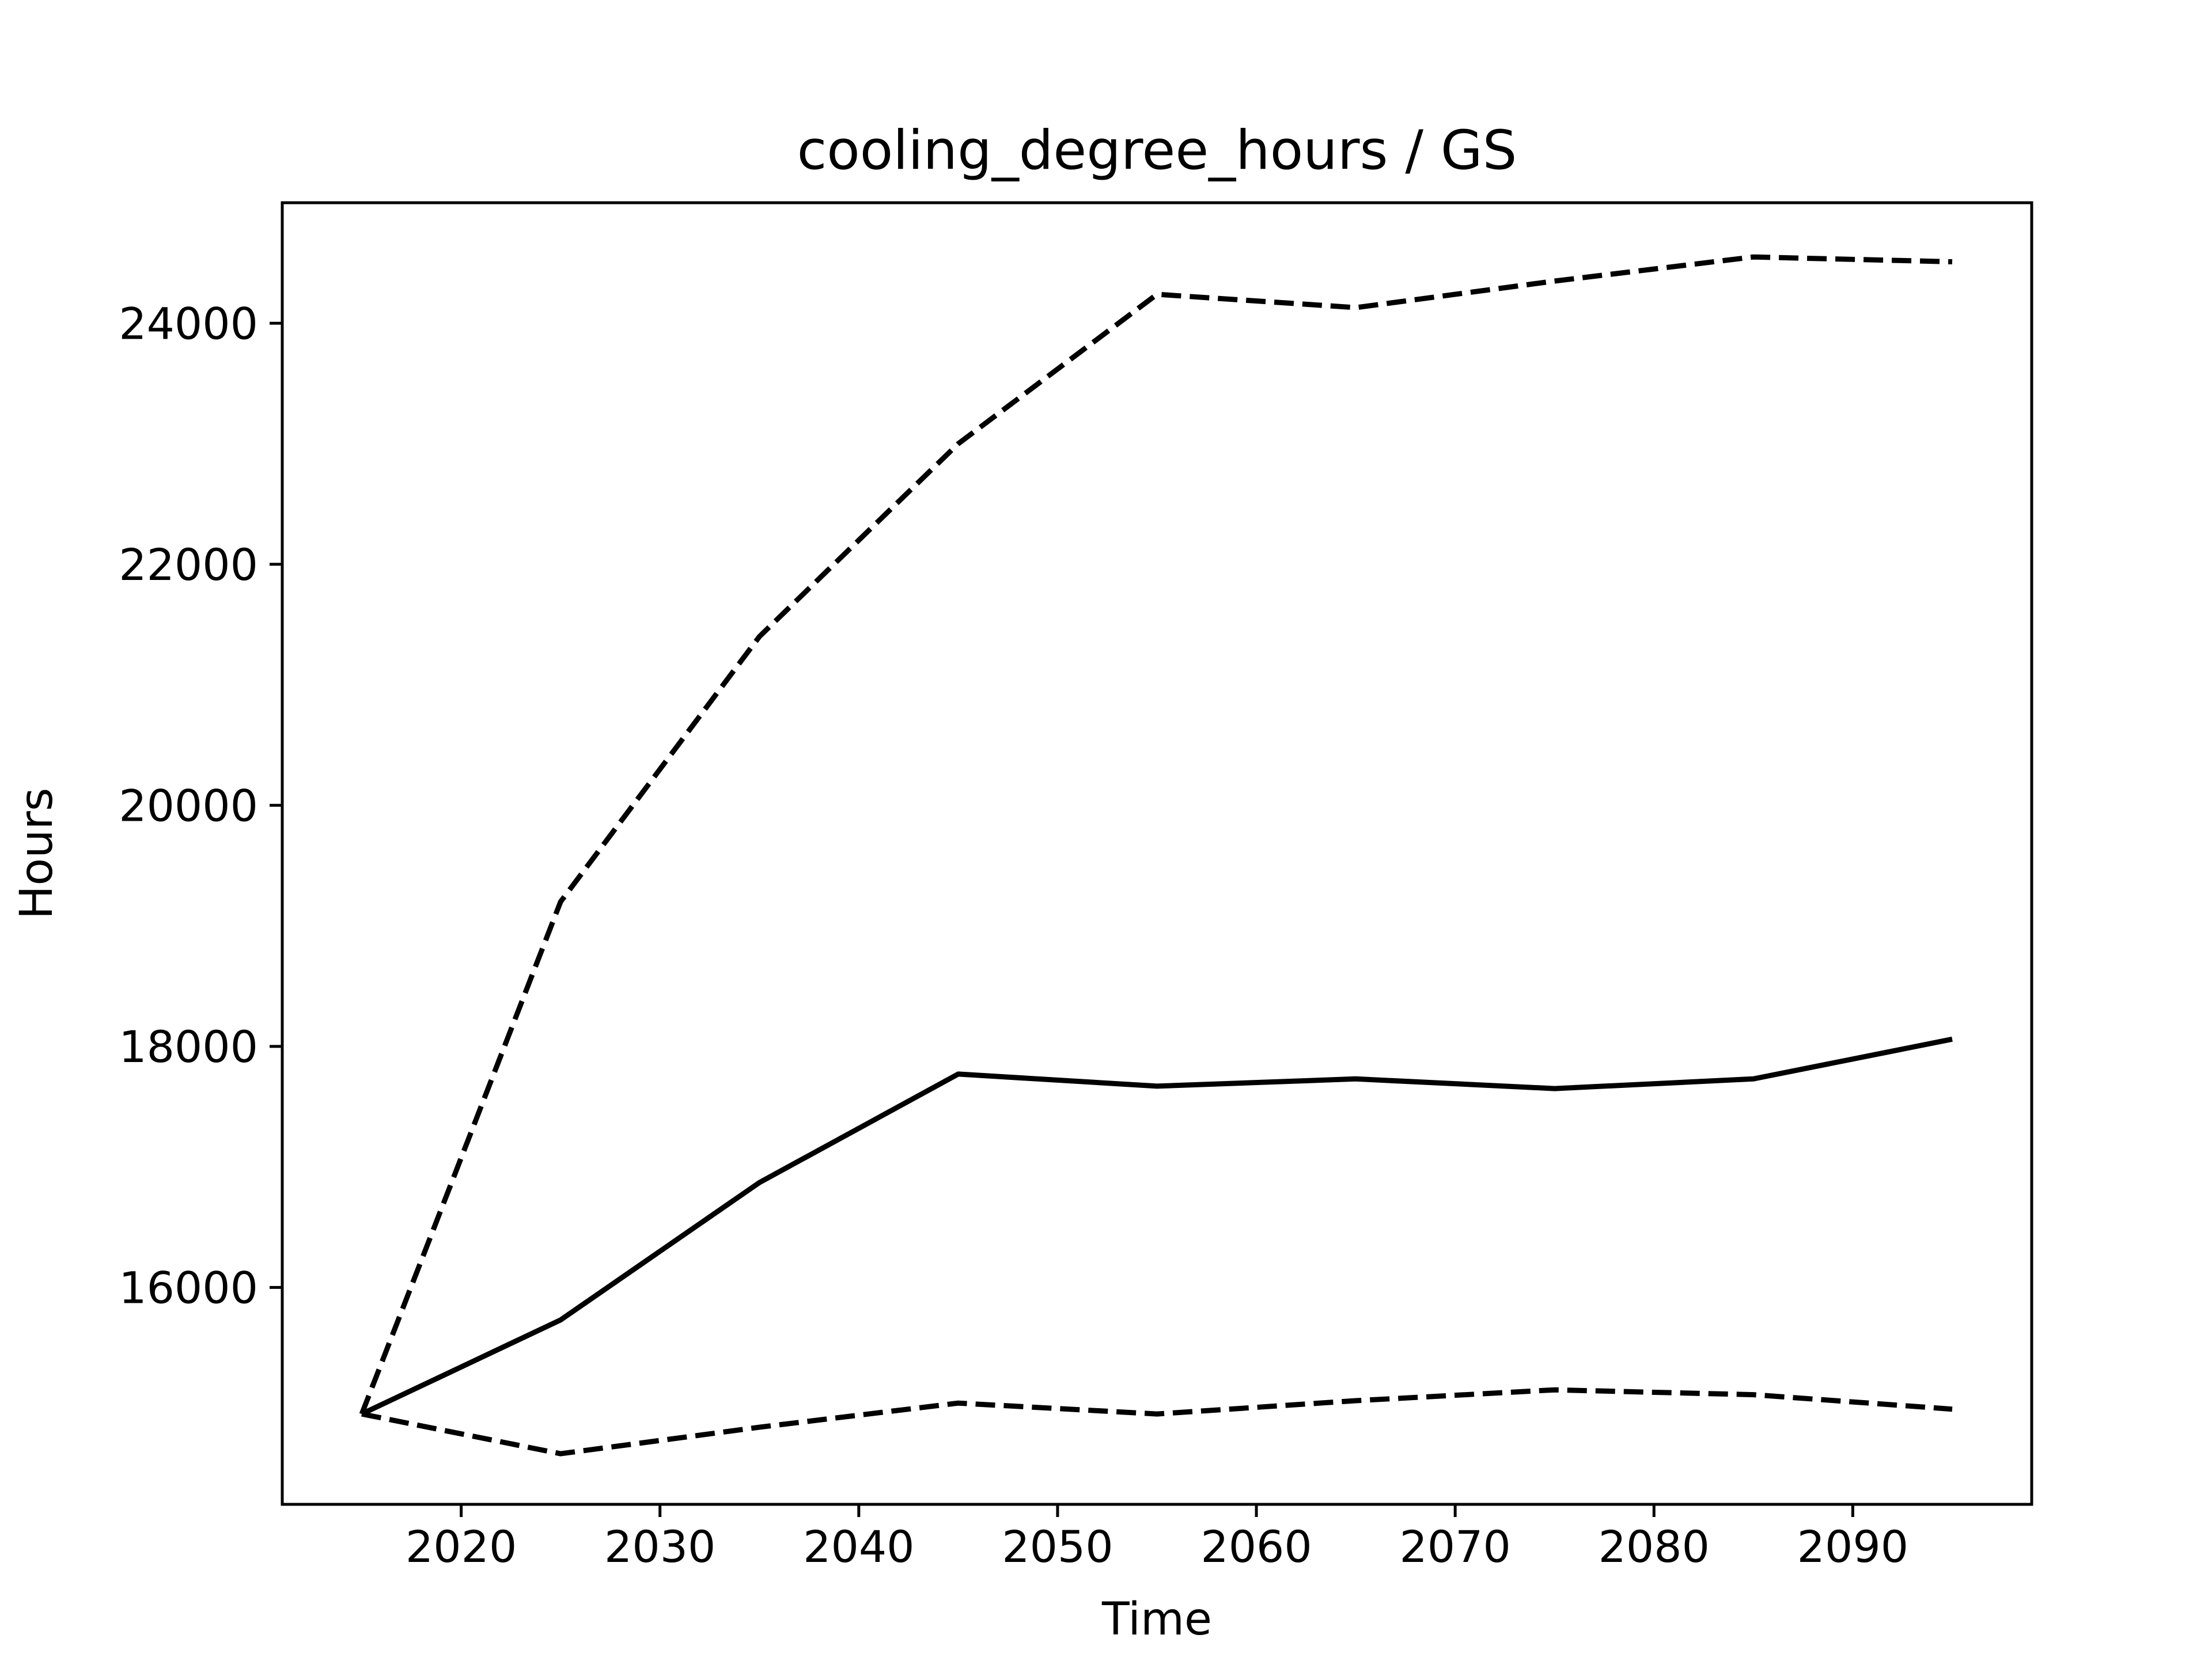 The width and height of the screenshot is (2212, 1661). I want to click on x-tick-label: 2070, so click(1454, 1546).